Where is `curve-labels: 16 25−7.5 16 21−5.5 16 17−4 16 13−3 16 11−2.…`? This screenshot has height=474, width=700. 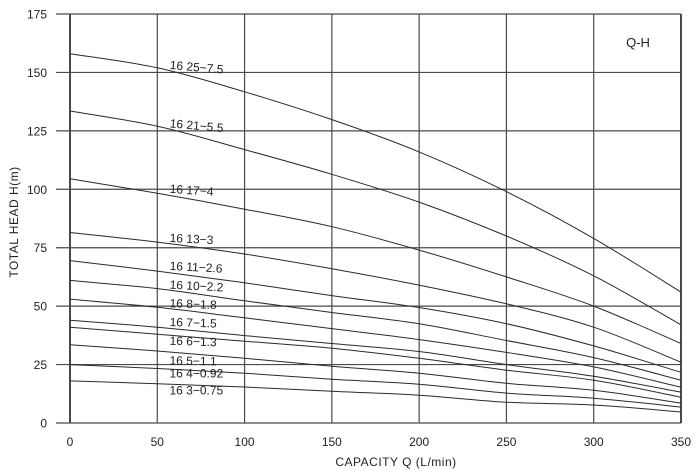
curve-labels: 16 25−7.5 16 21−5.5 16 17−4 16 13−3 16 11−2.… is located at coordinates (196, 227).